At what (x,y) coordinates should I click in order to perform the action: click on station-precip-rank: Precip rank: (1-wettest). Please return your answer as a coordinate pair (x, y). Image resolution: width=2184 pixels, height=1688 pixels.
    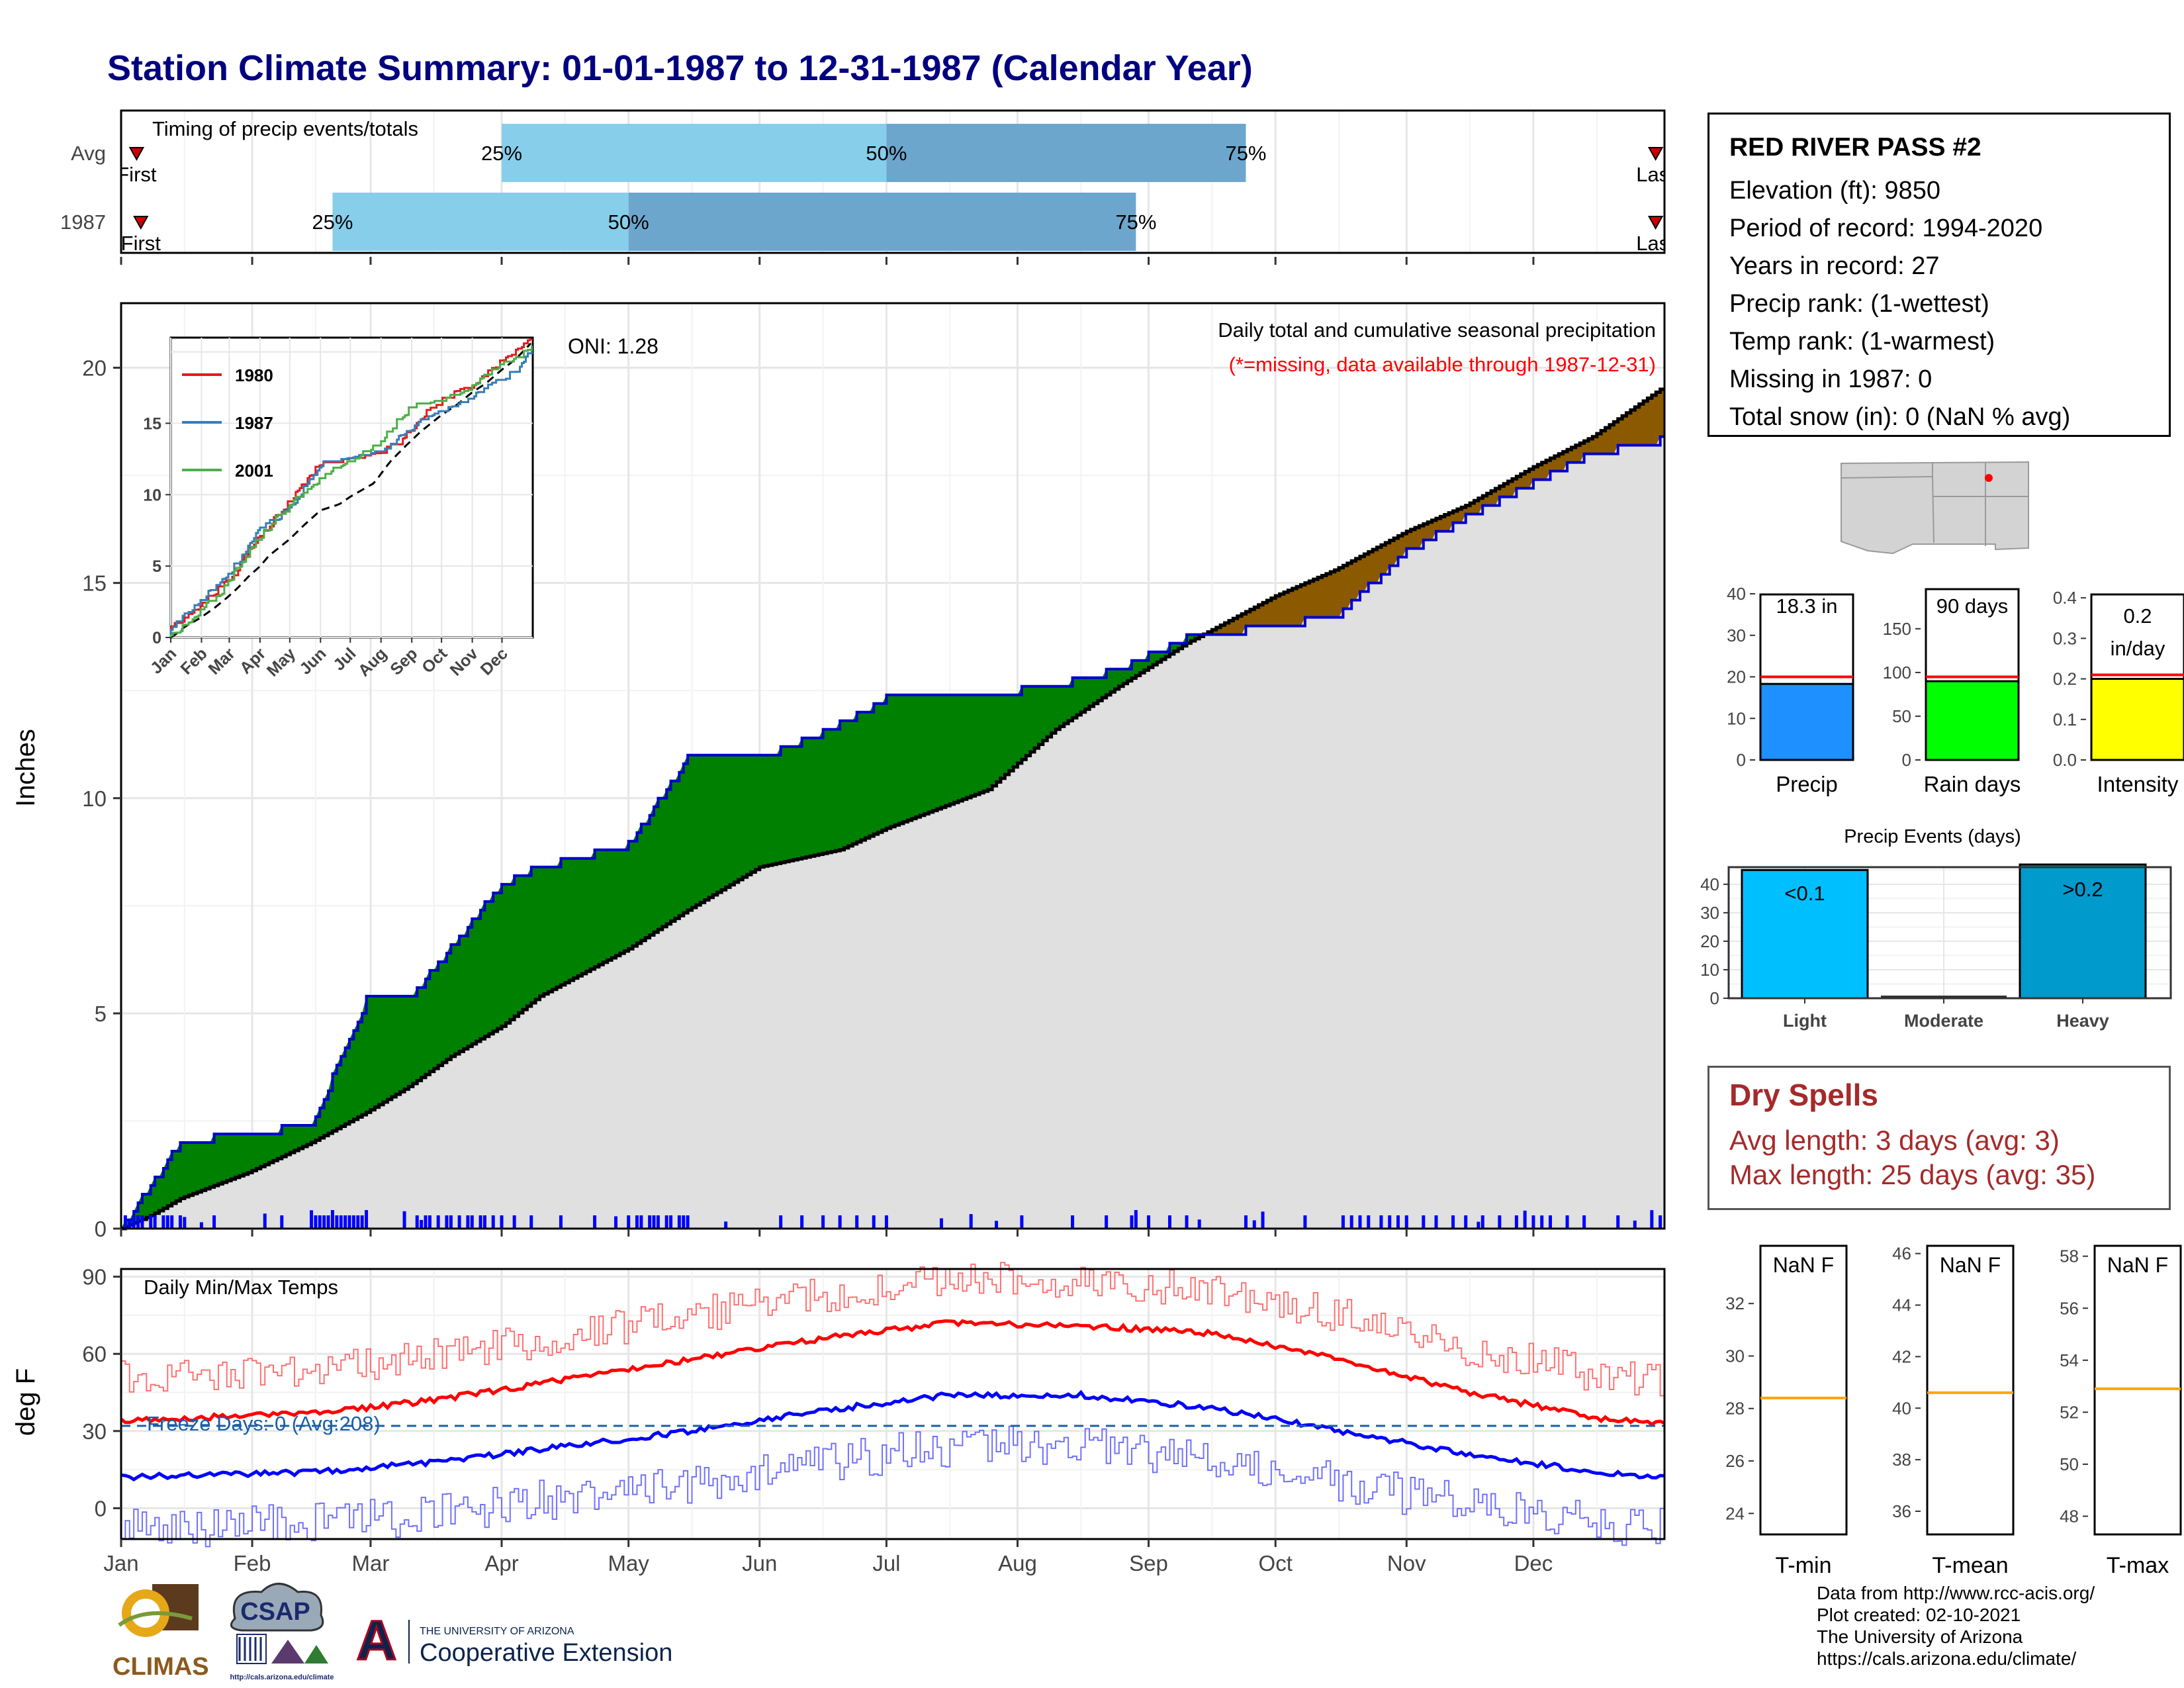
    Looking at the image, I should click on (1859, 304).